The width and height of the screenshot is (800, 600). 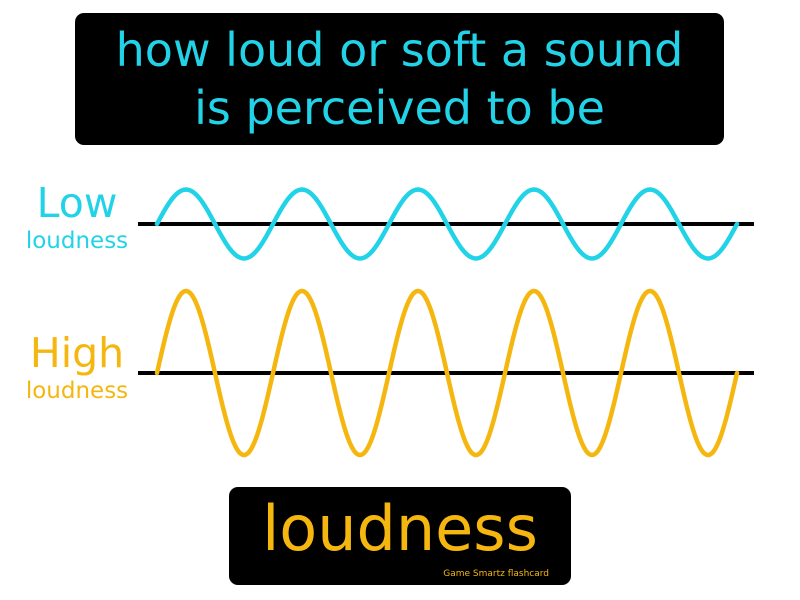 I want to click on high-loudness-label: High loudness, so click(x=77, y=368).